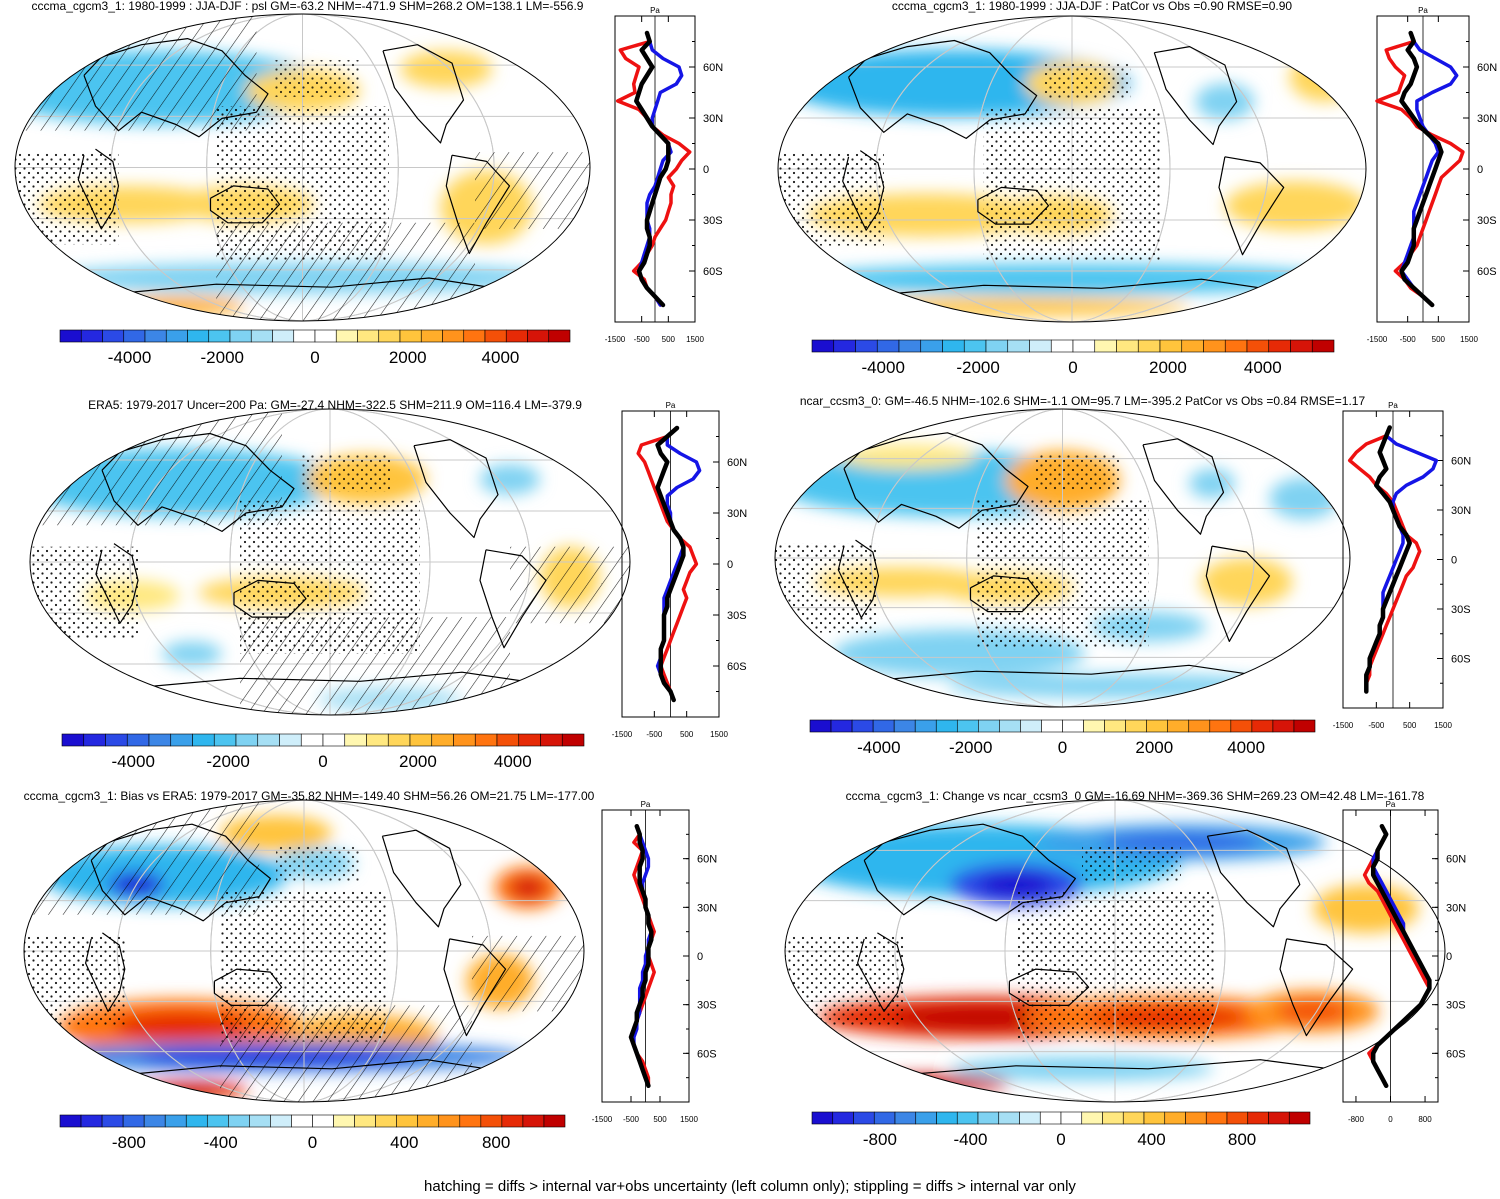  Describe the element at coordinates (513, 761) in the screenshot. I see `colorbar-label-4: 4000` at that location.